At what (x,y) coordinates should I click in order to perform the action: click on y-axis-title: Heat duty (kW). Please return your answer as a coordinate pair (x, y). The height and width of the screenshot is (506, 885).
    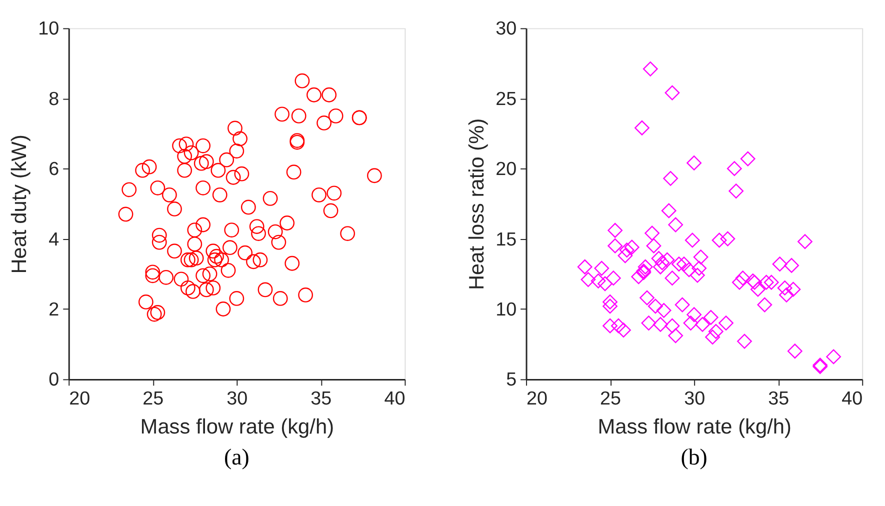
    Looking at the image, I should click on (20, 204).